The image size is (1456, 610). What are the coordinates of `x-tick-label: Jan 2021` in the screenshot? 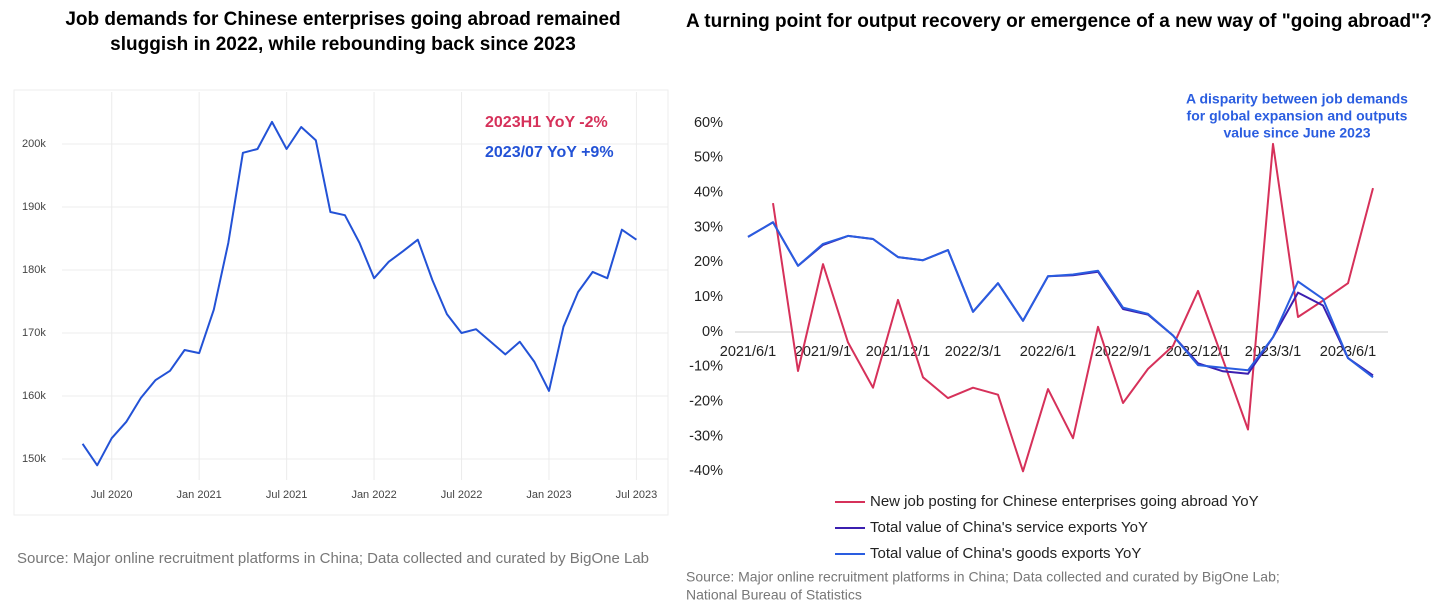 It's located at (199, 495).